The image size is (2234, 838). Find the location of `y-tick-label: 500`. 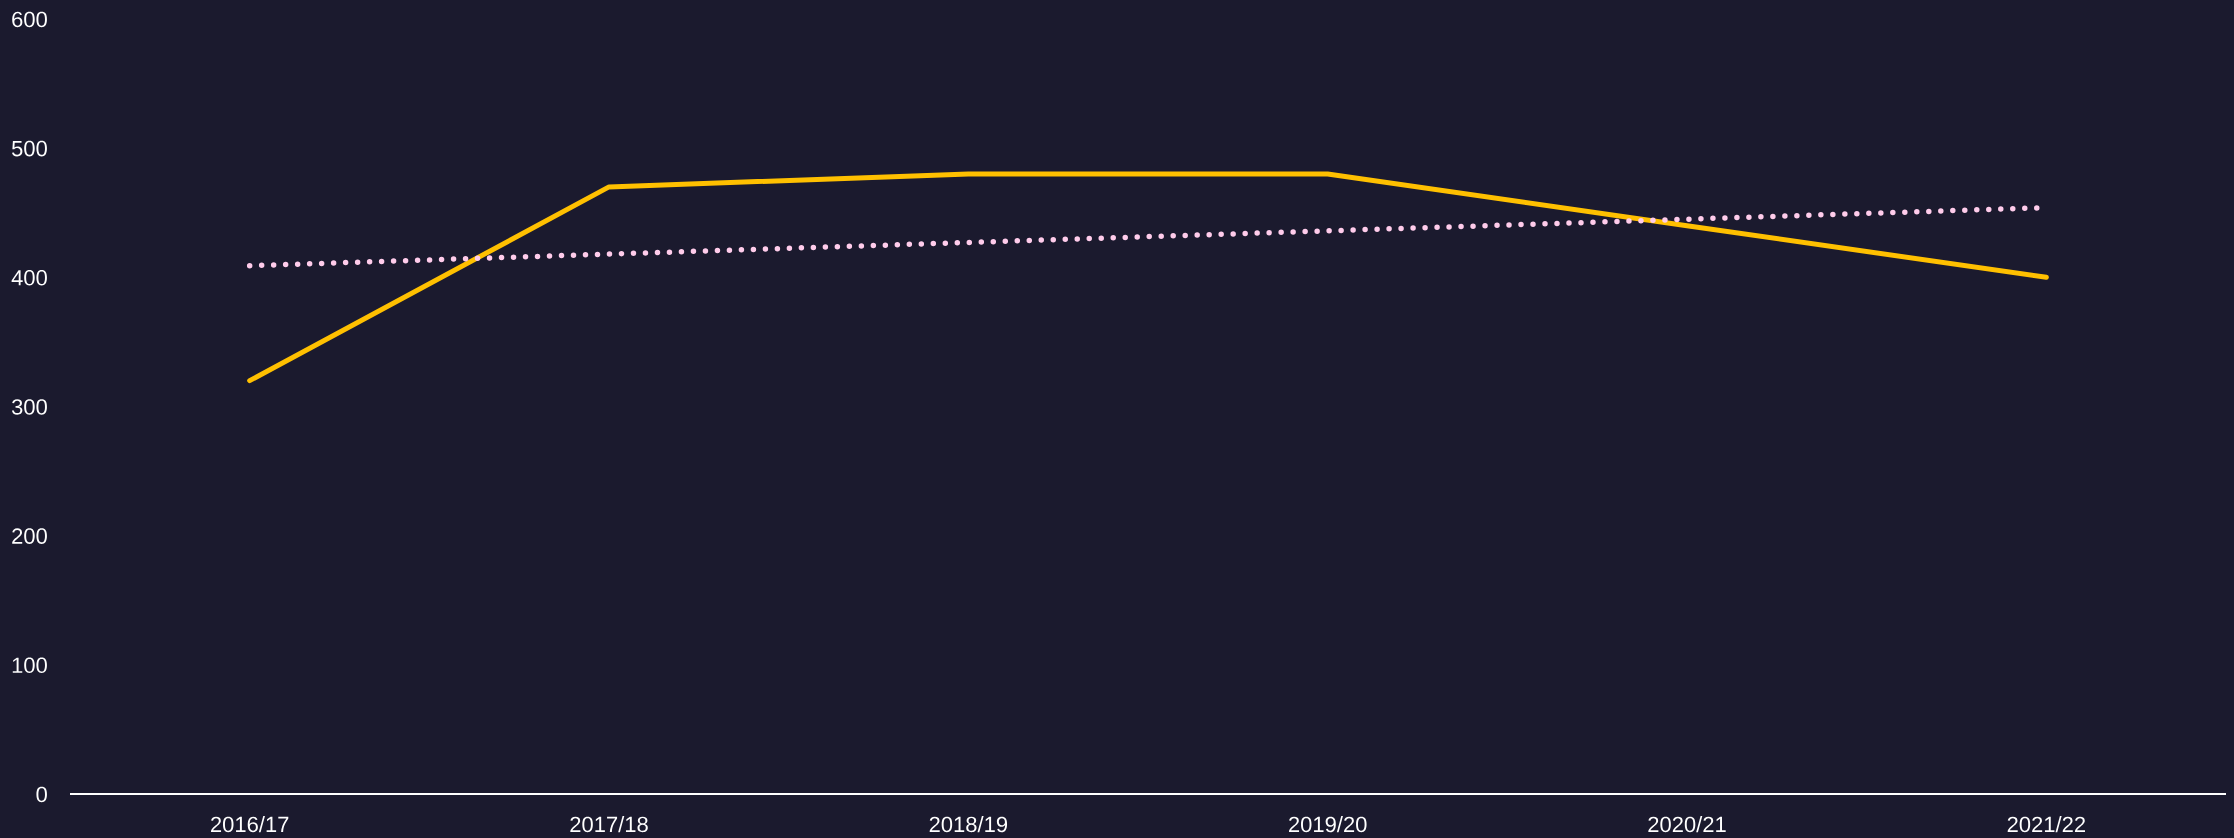

y-tick-label: 500 is located at coordinates (29, 148).